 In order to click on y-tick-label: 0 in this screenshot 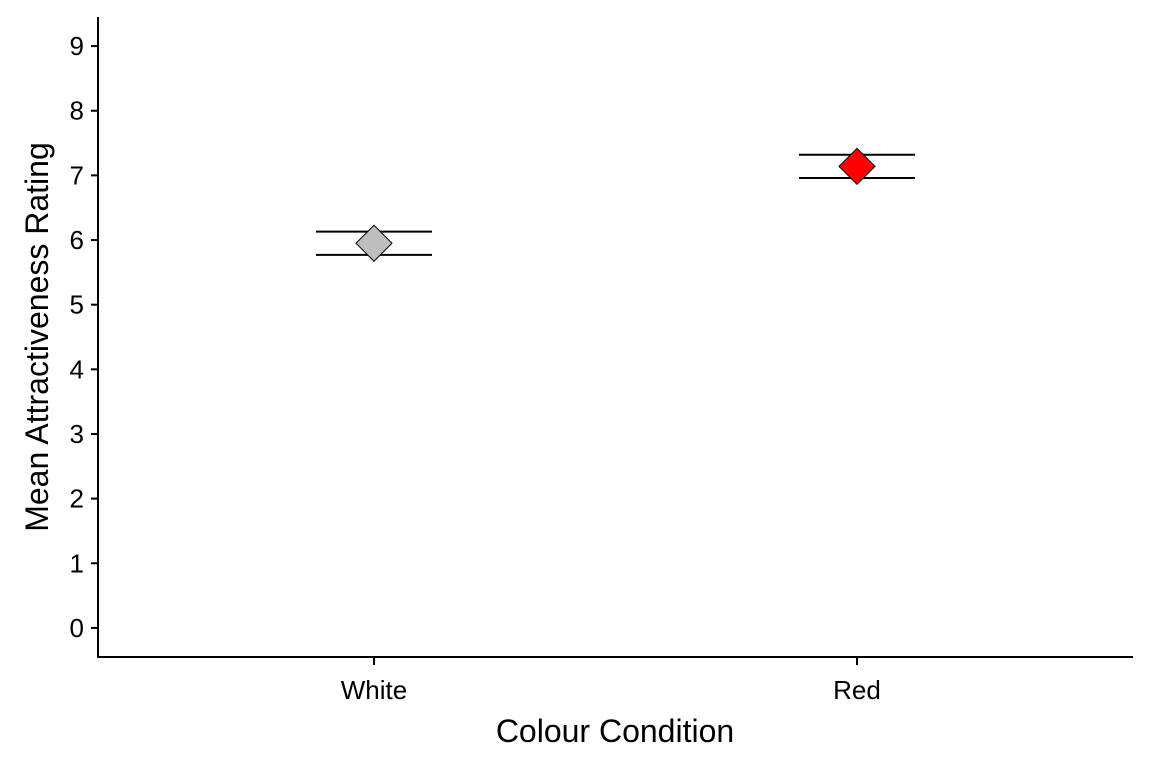, I will do `click(77, 628)`.